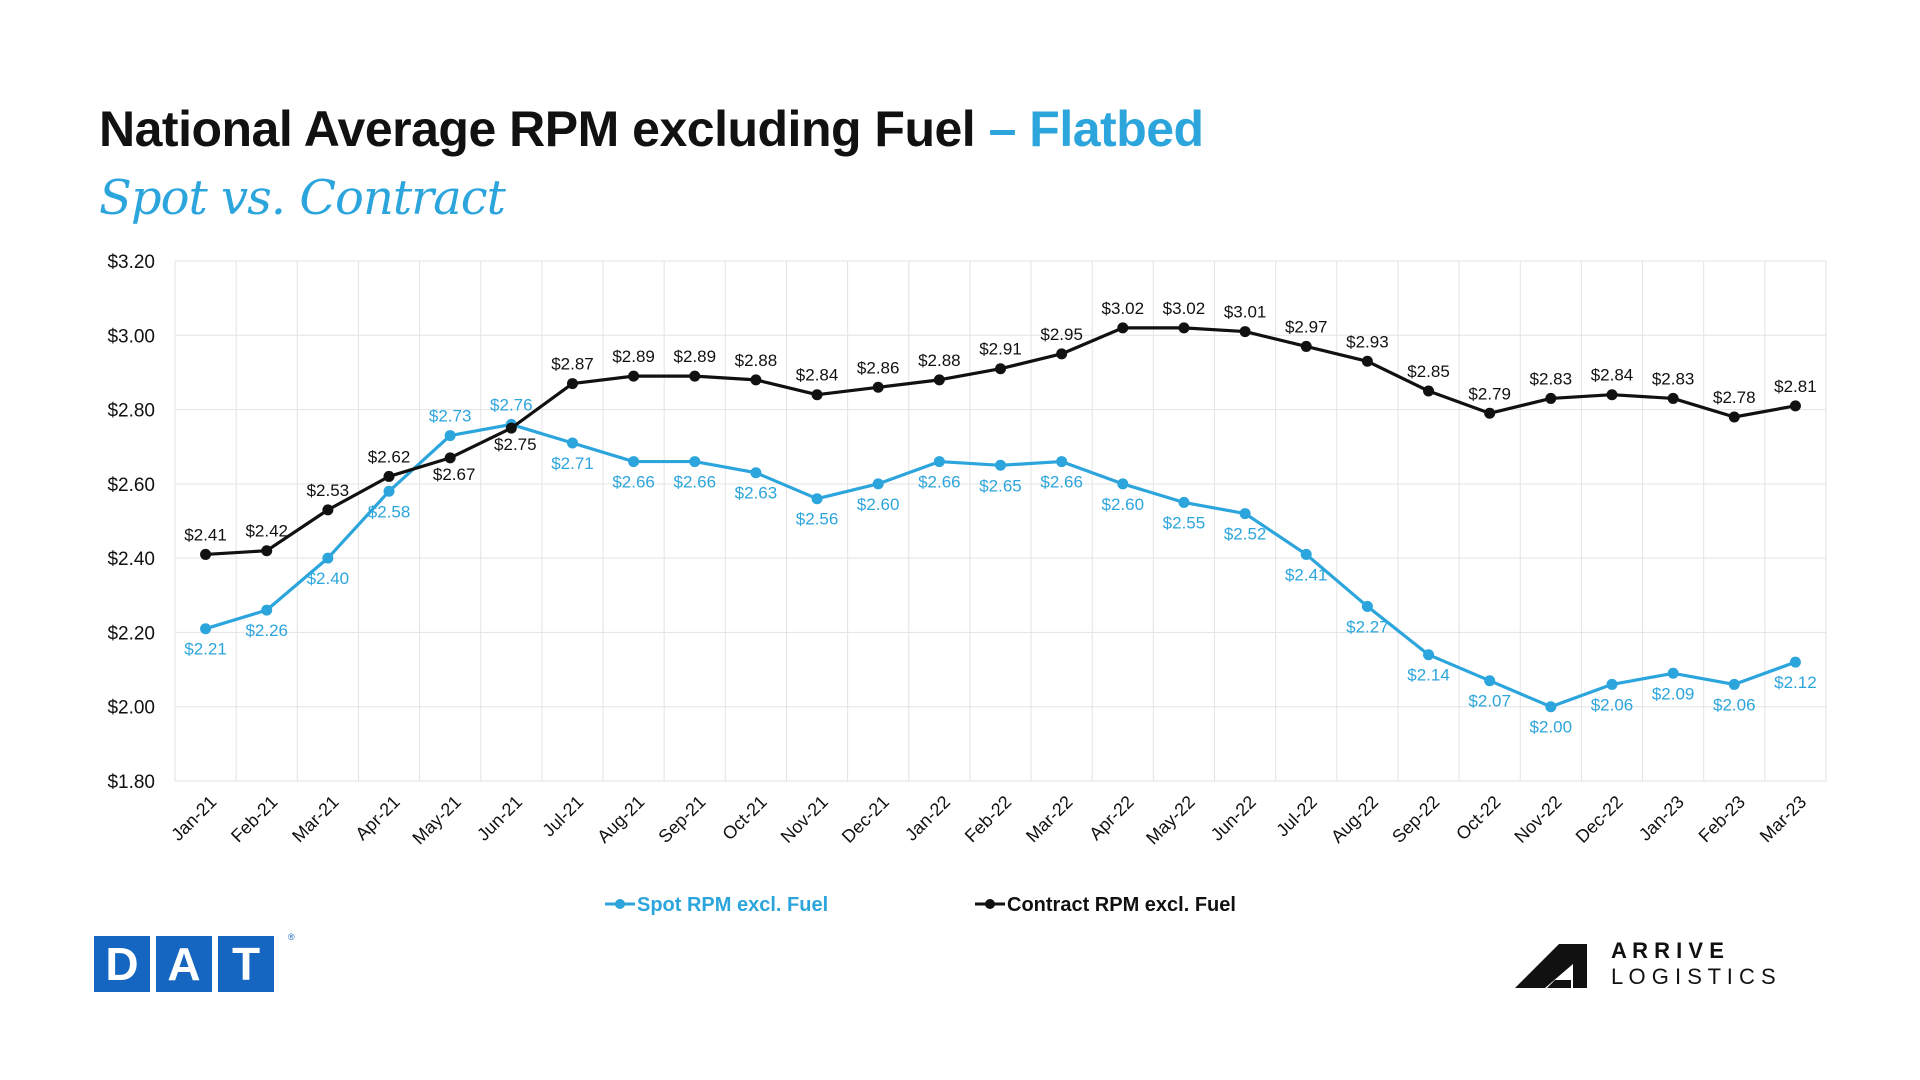 This screenshot has height=1080, width=1920. What do you see at coordinates (1489, 701) in the screenshot?
I see `spot-data-label: $2.07` at bounding box center [1489, 701].